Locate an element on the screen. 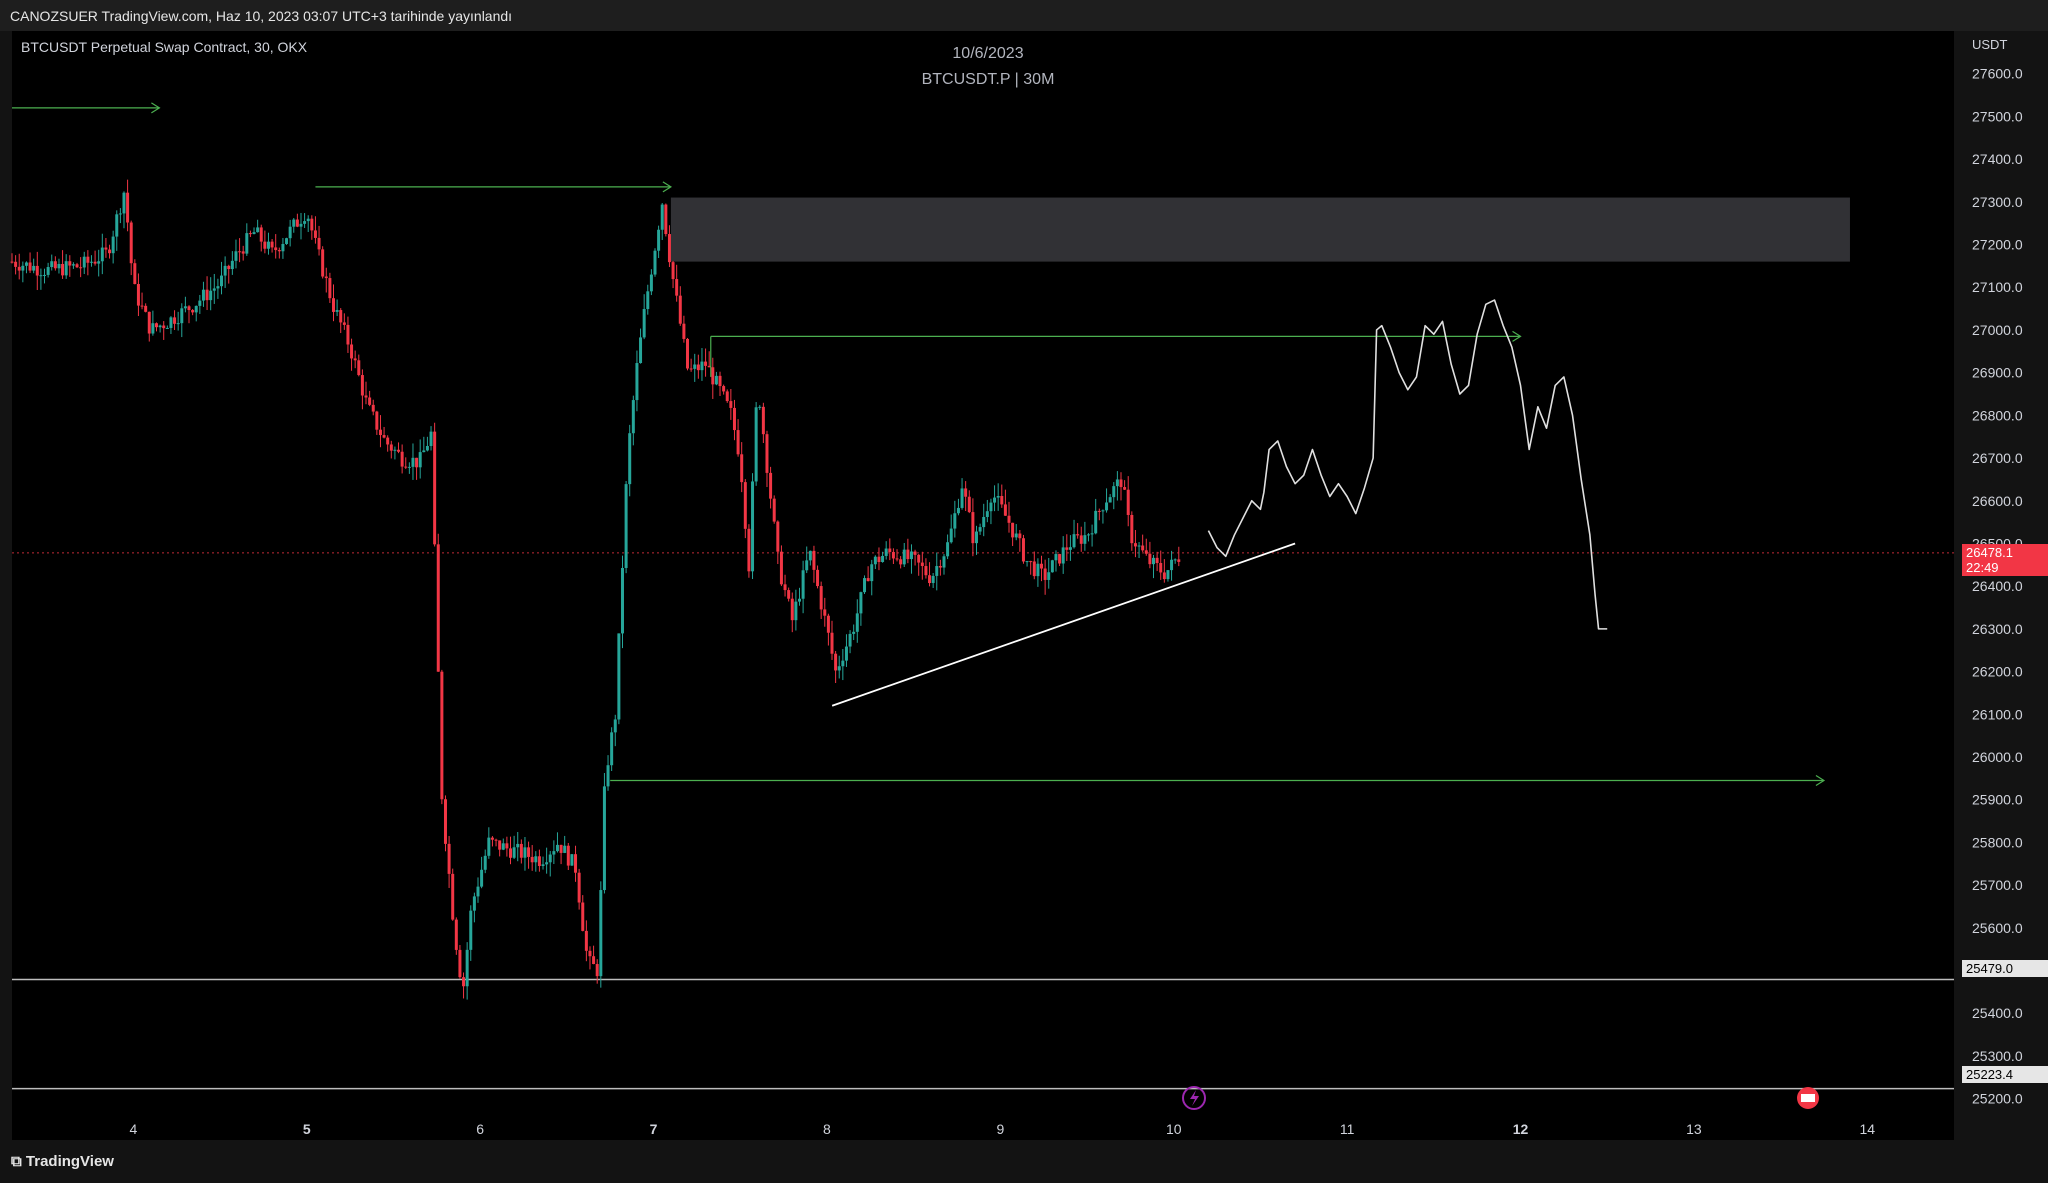 The width and height of the screenshot is (2048, 1183). tv-logo-text: TradingView is located at coordinates (69, 1161).